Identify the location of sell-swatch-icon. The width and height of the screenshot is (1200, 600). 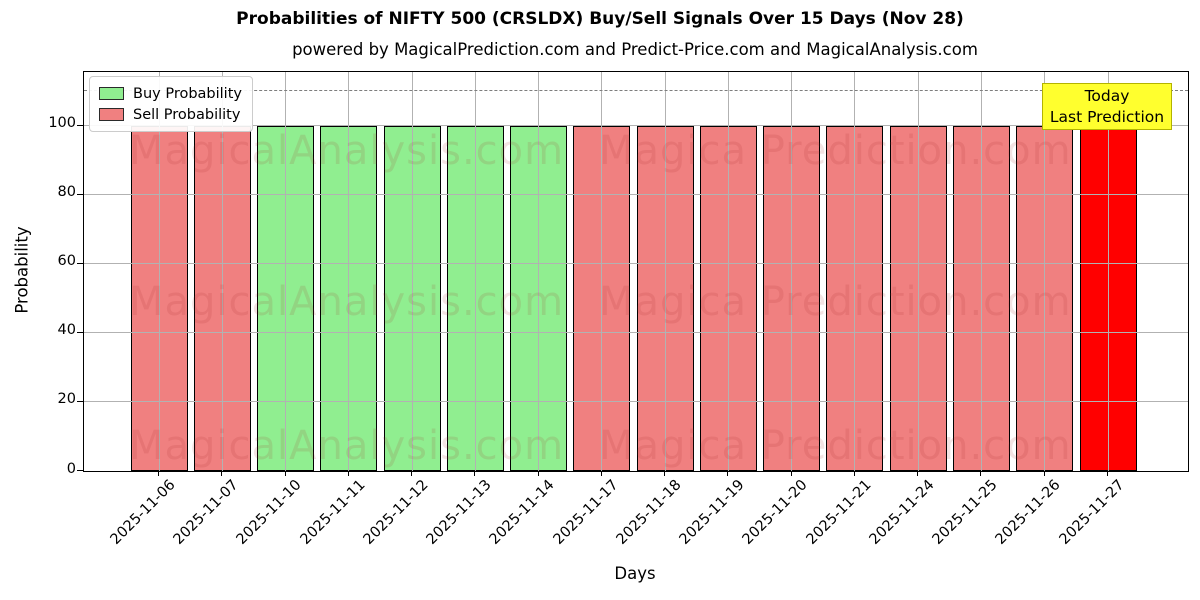
(111, 114).